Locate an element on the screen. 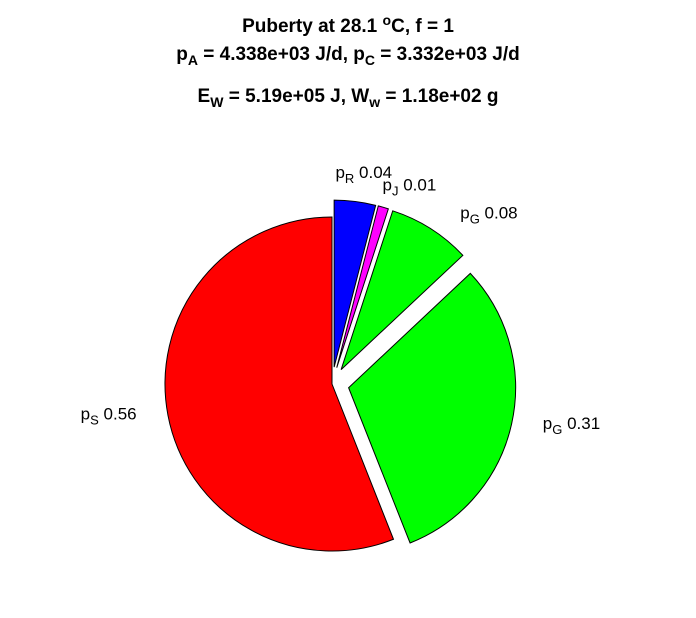 The image size is (696, 618). slice-label-2: pG 0.08 is located at coordinates (488, 214).